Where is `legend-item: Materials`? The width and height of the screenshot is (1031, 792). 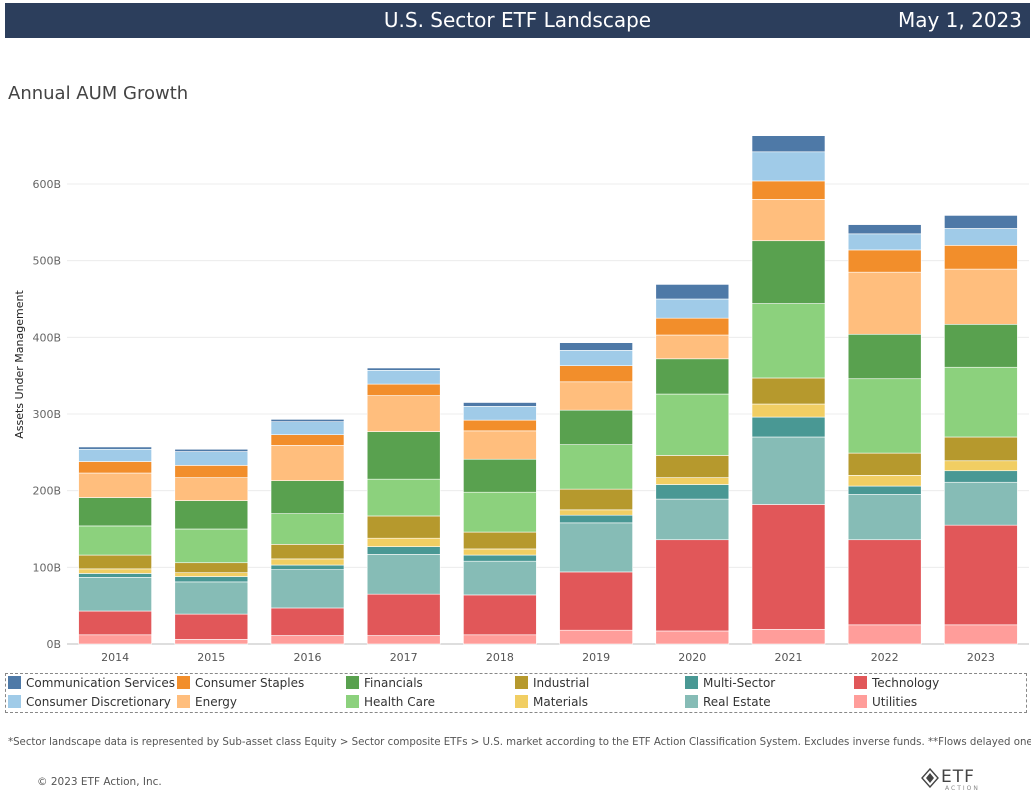 legend-item: Materials is located at coordinates (551, 702).